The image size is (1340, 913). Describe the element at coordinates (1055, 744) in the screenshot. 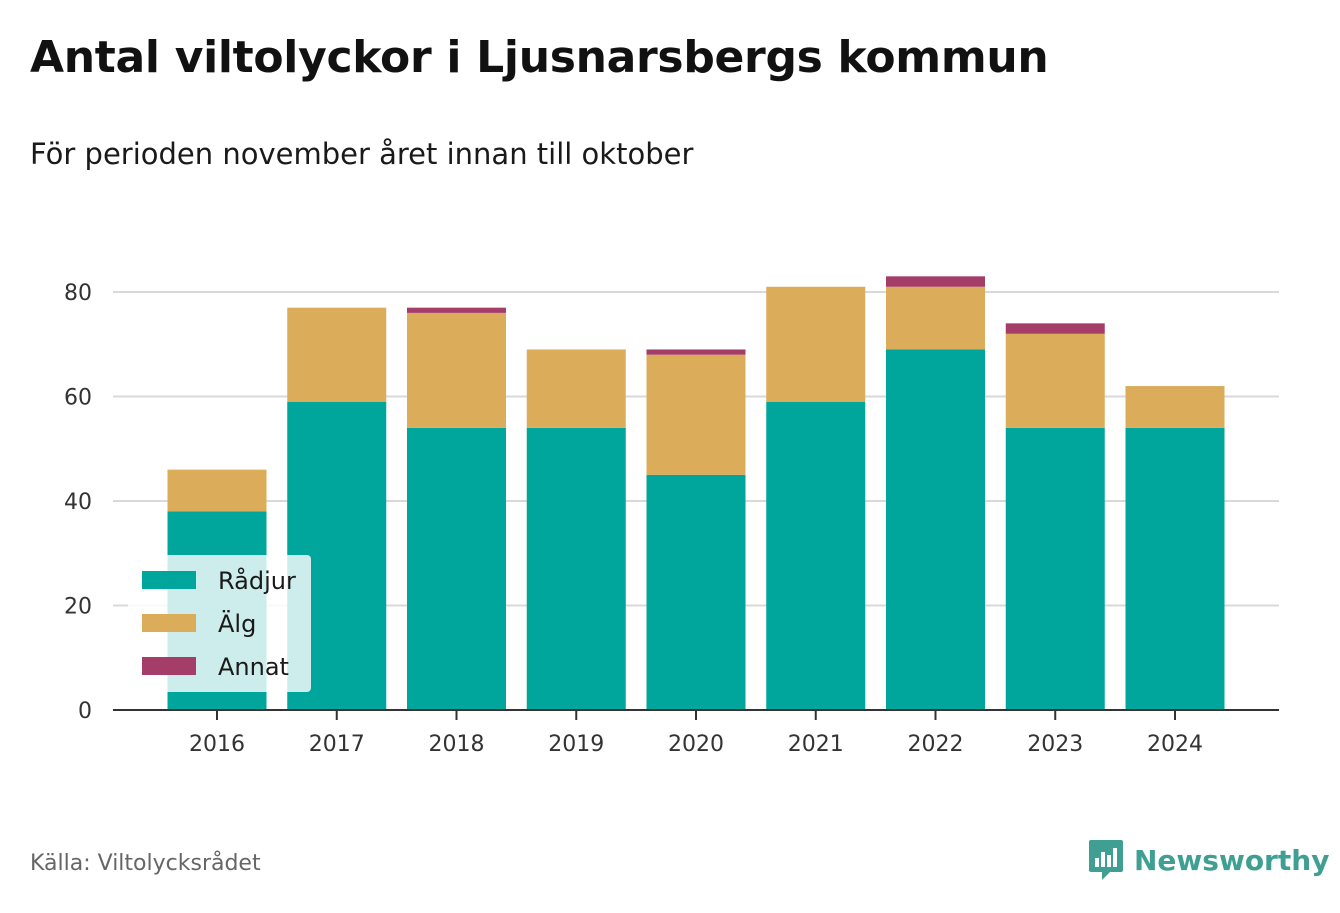

I see `x-tick-label: 2023` at that location.